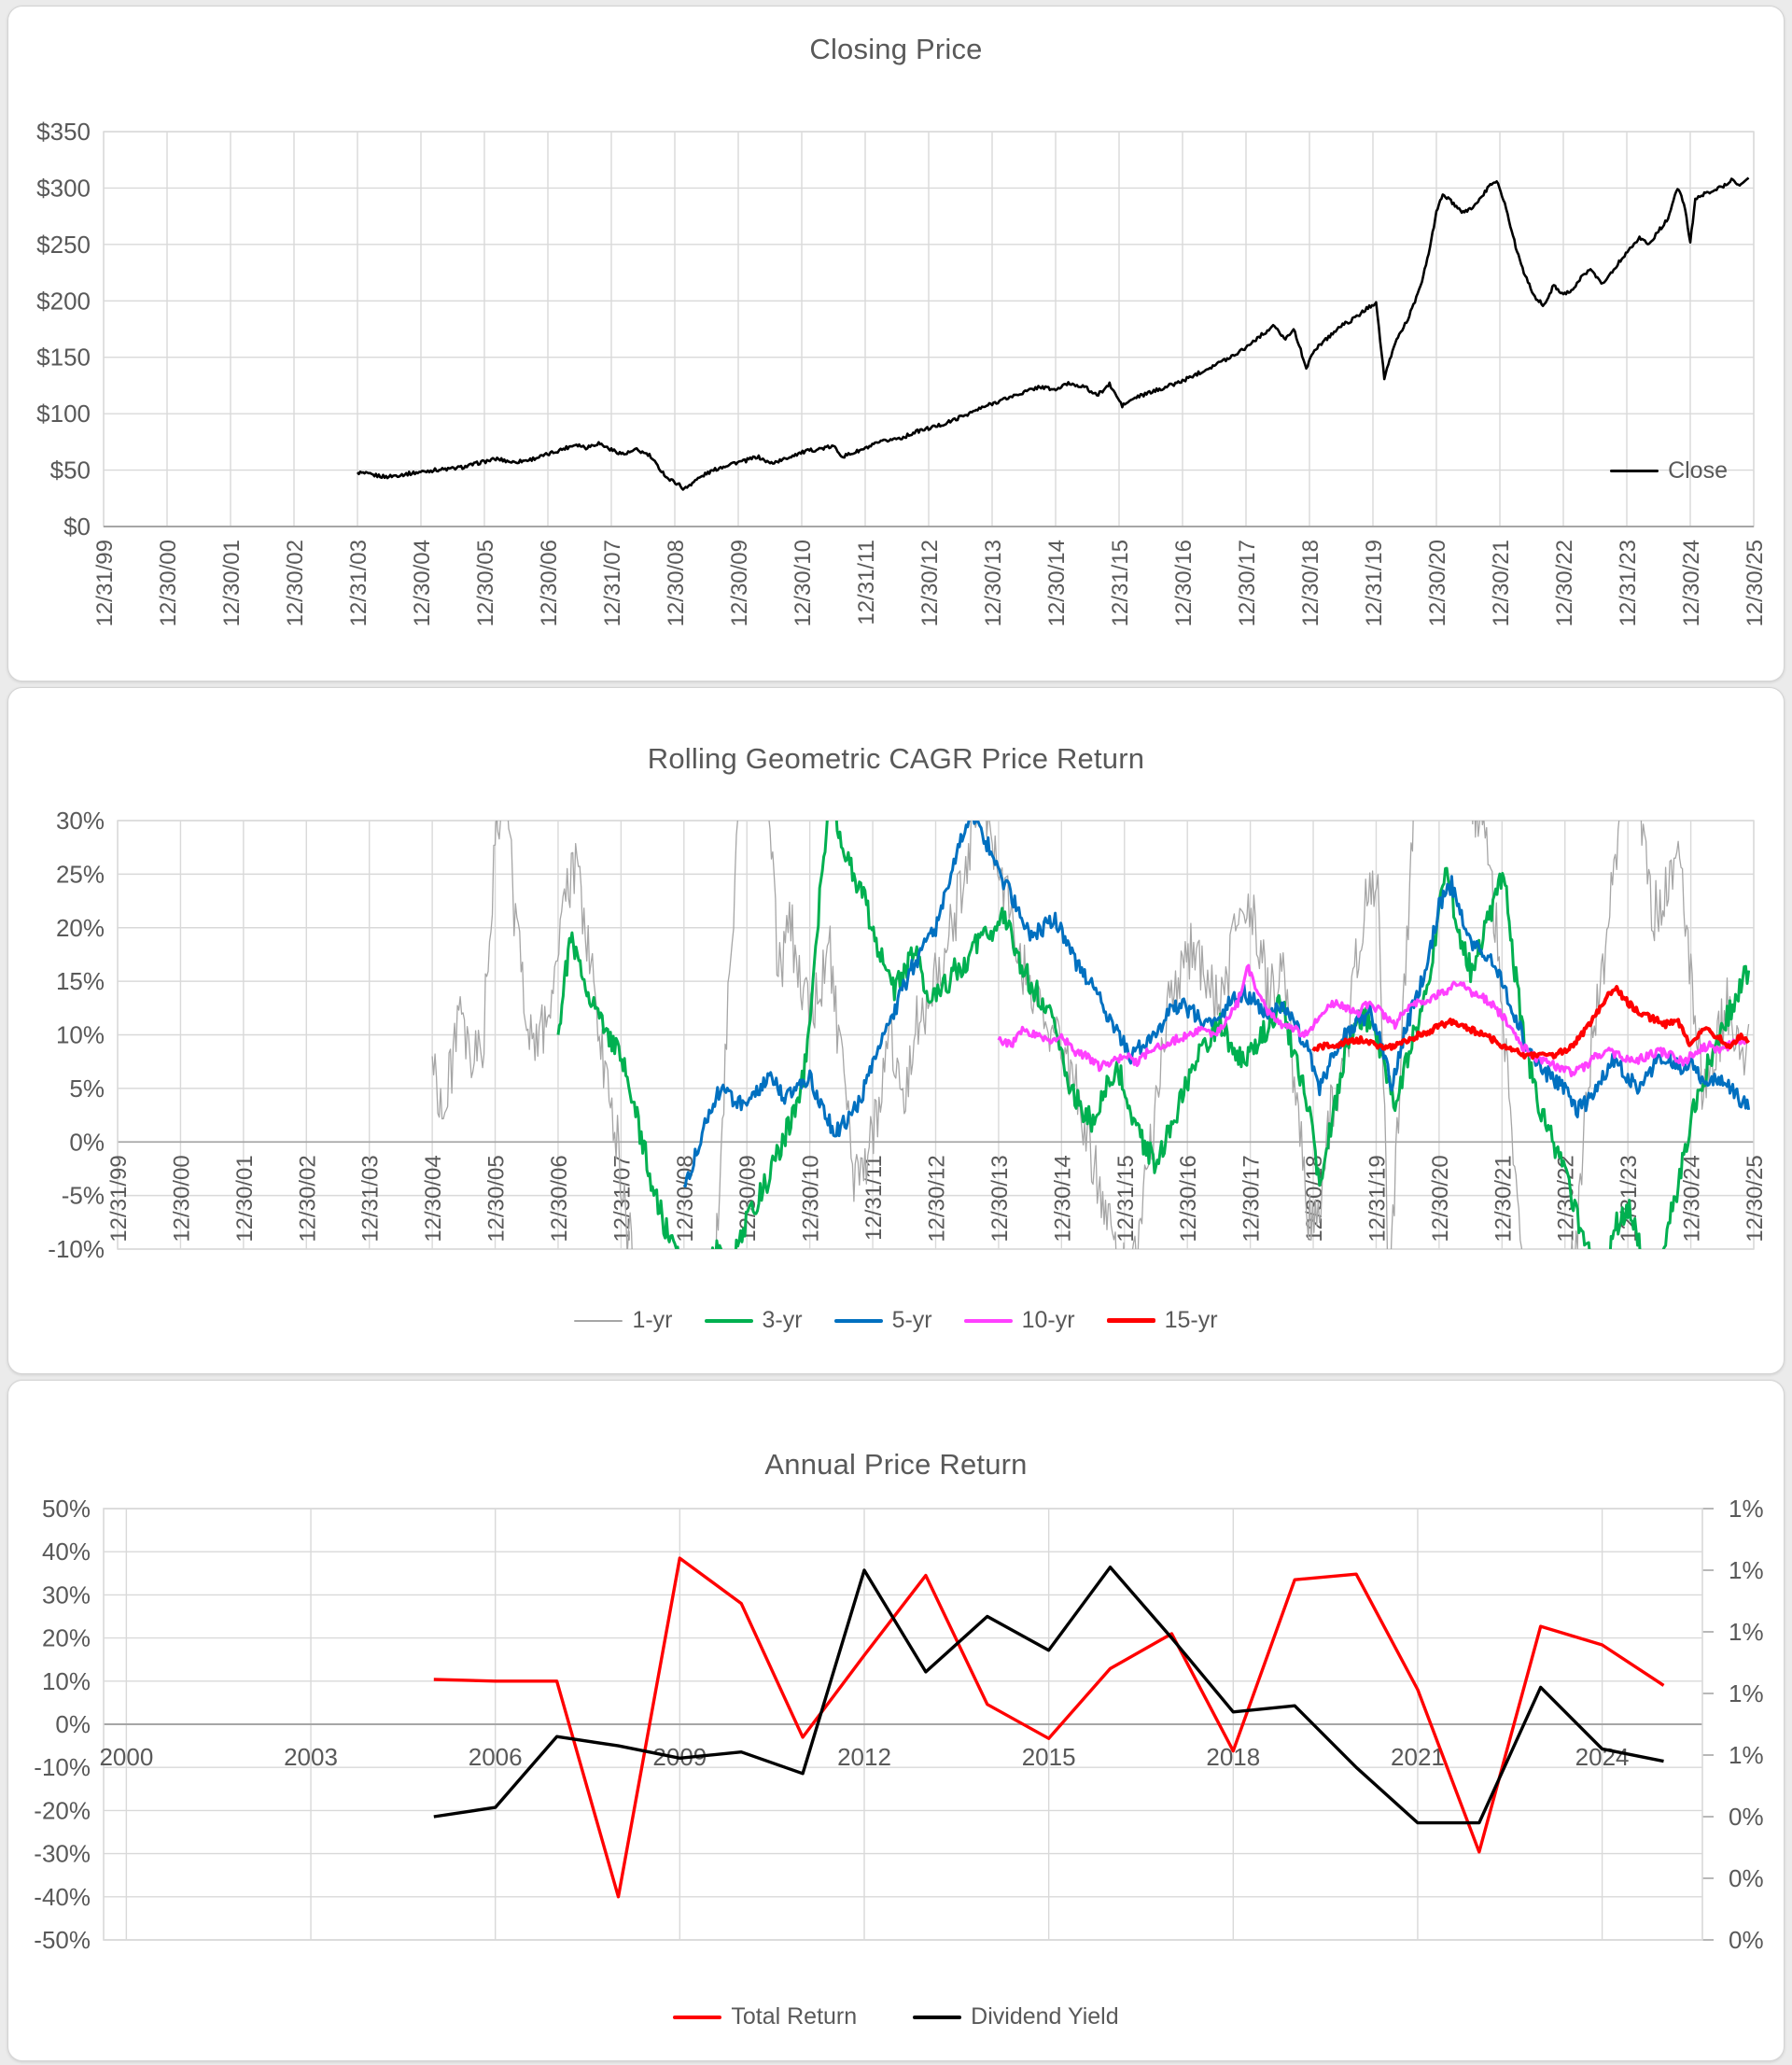 The width and height of the screenshot is (1792, 2065). What do you see at coordinates (728, 1320) in the screenshot?
I see `3yr-line-swatch` at bounding box center [728, 1320].